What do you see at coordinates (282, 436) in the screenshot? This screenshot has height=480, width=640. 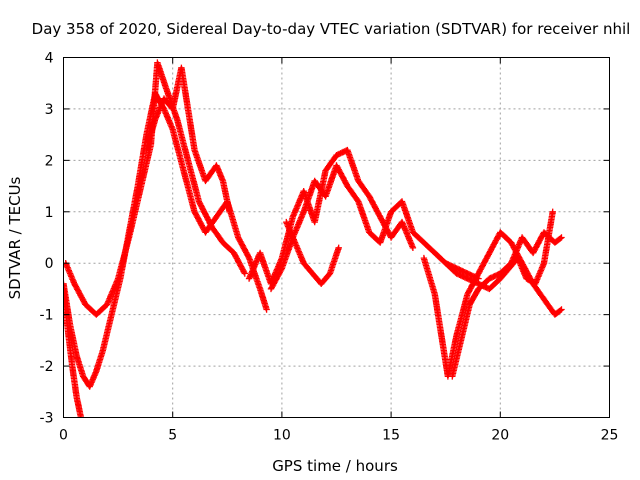 I see `x-tick-label: 10` at bounding box center [282, 436].